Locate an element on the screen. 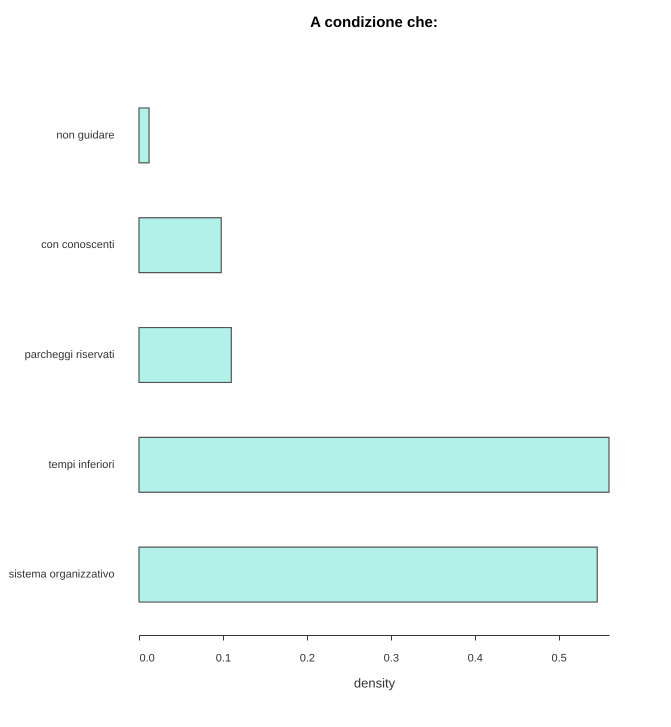  y-tick-label: con conoscenti is located at coordinates (77, 245).